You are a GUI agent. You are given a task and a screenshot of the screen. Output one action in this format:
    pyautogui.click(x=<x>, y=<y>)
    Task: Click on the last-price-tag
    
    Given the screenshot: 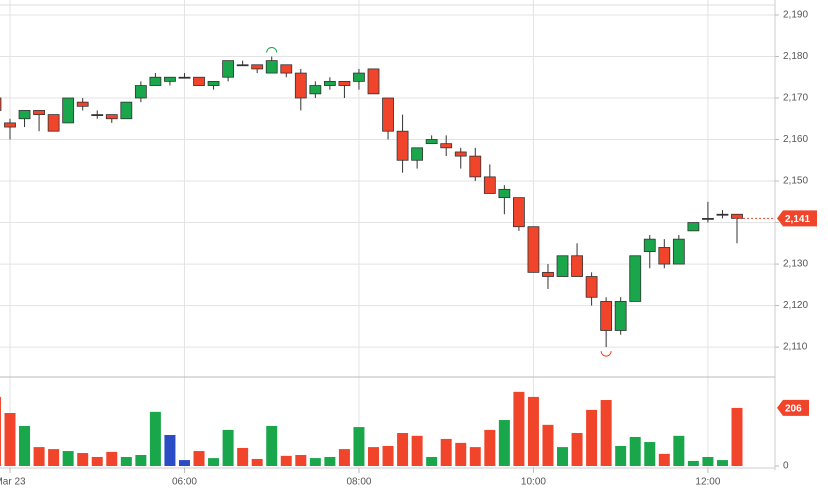 What is the action you would take?
    pyautogui.click(x=797, y=218)
    